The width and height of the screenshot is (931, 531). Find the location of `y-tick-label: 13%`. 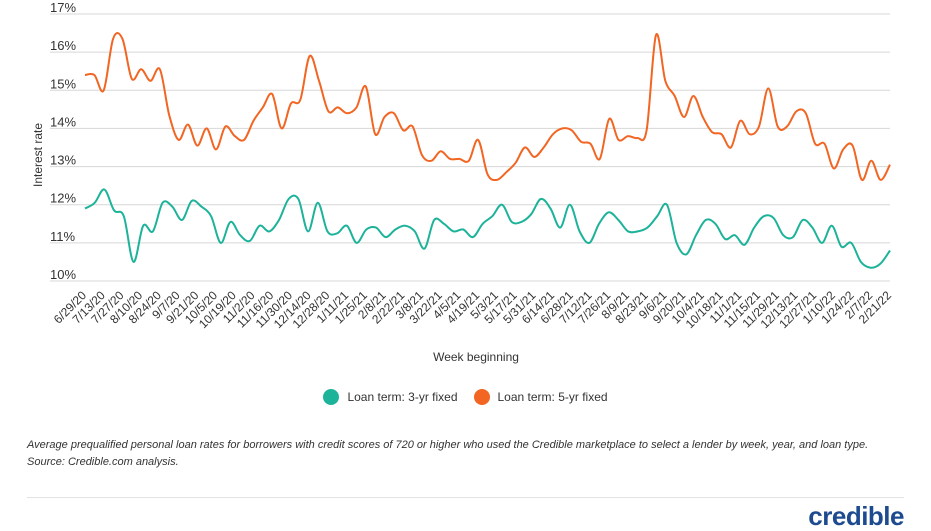

y-tick-label: 13% is located at coordinates (63, 160).